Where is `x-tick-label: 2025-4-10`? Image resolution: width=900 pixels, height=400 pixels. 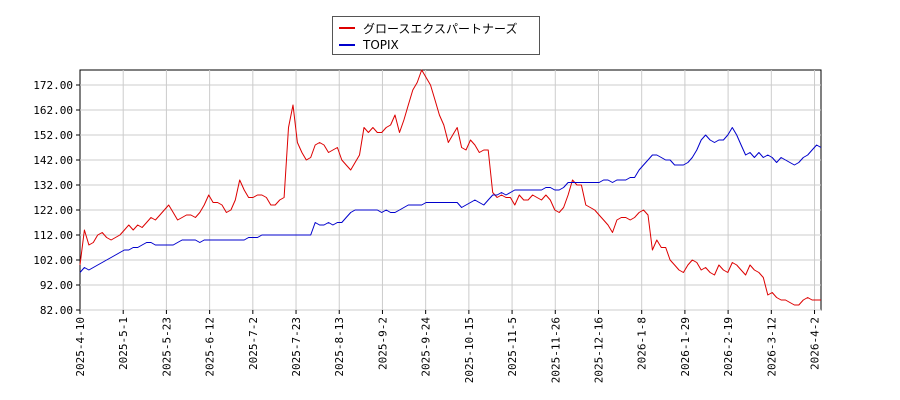
x-tick-label: 2025-4-10 is located at coordinates (80, 347).